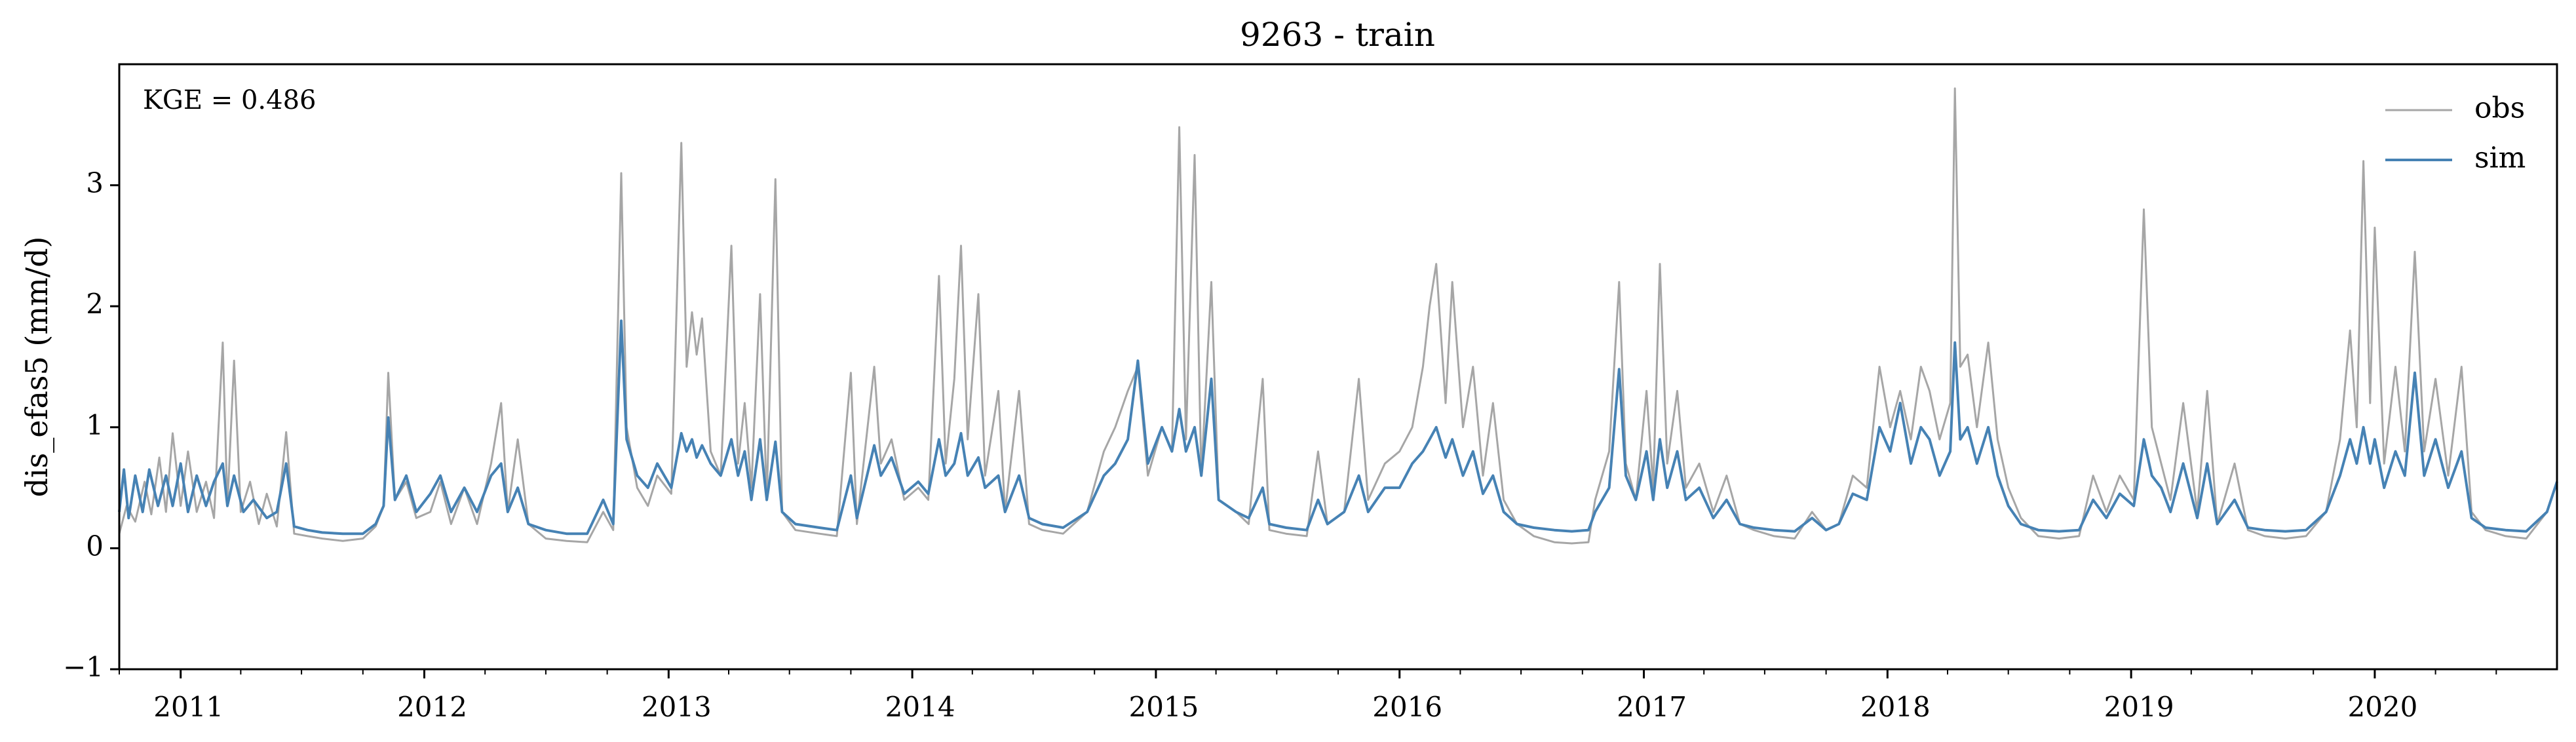  I want to click on y-axis-label: dis_efas5 (mm/d), so click(36, 366).